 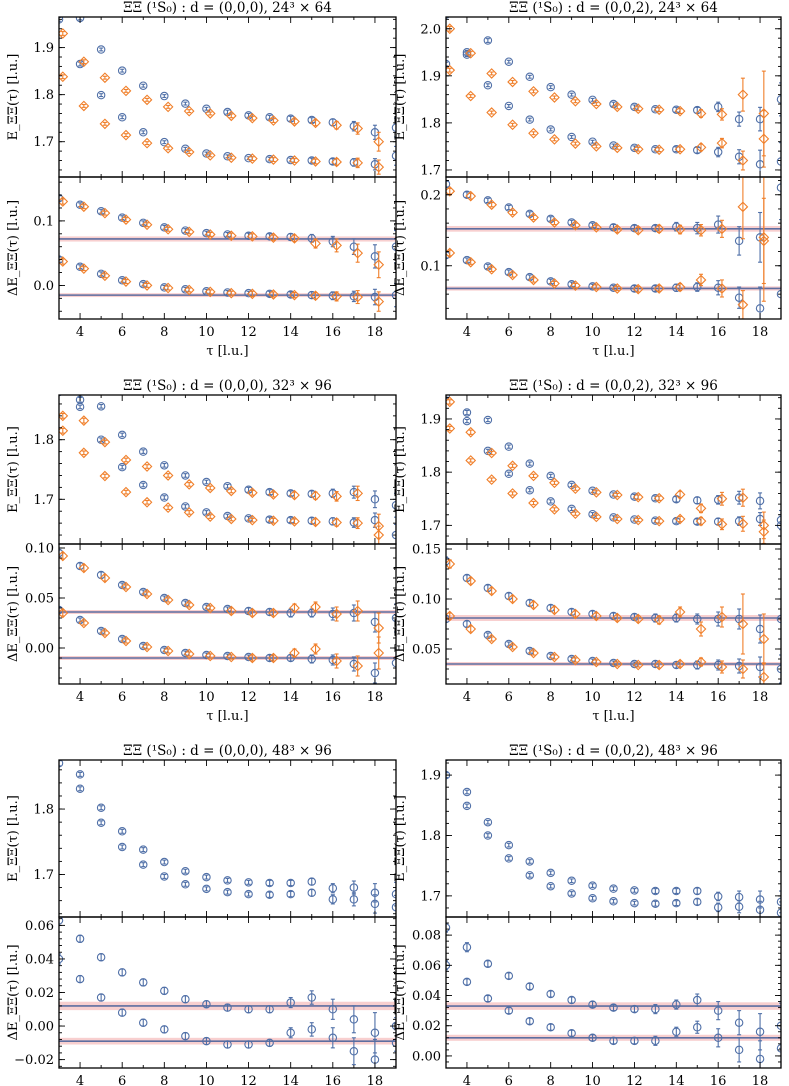 What do you see at coordinates (34, 1060) in the screenshot?
I see `y-tick-label: −0.02` at bounding box center [34, 1060].